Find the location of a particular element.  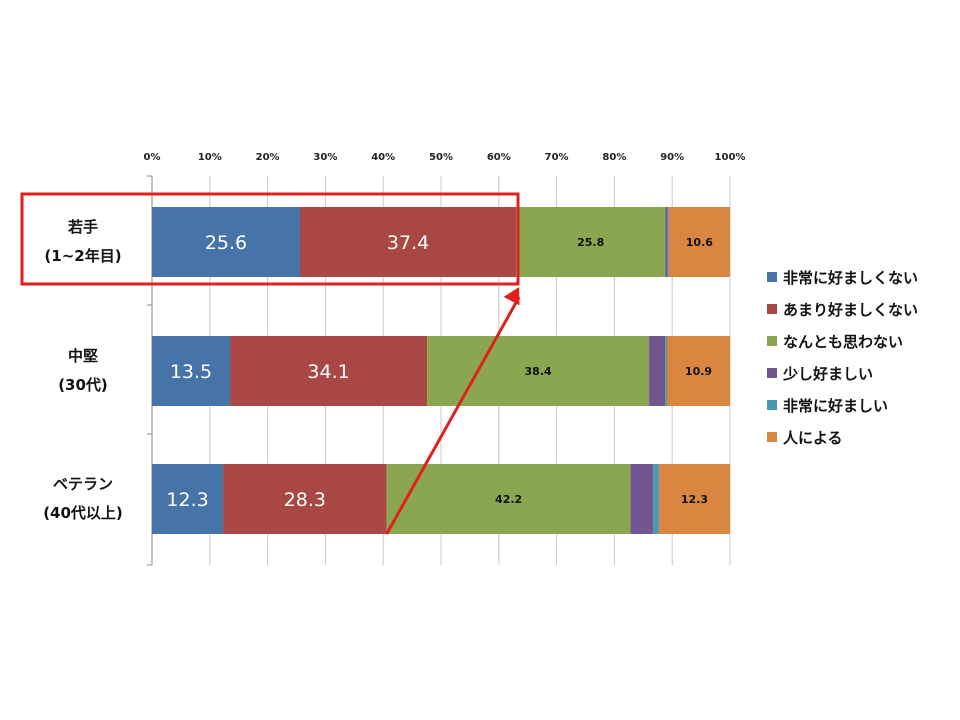

tick-label: 20% is located at coordinates (268, 157).